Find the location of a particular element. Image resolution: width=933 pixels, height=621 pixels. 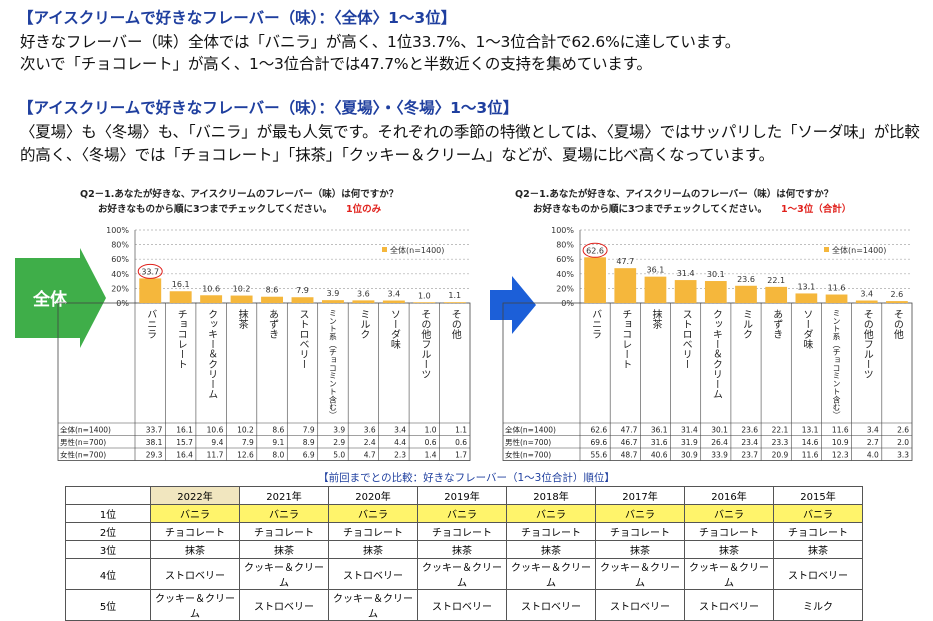

value-label: 30.1 is located at coordinates (716, 274).